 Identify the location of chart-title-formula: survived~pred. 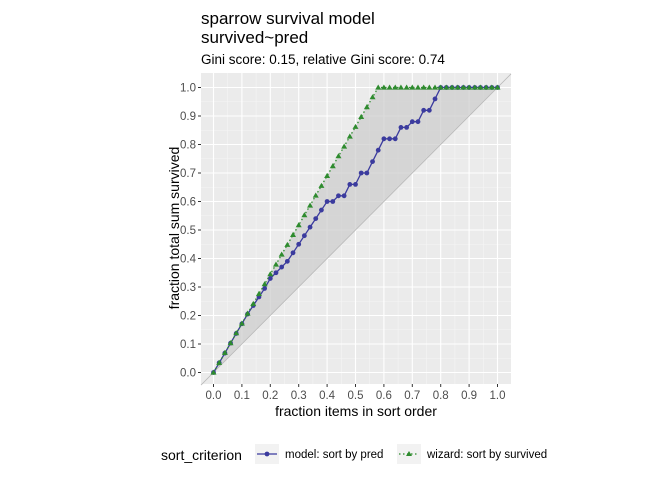
(254, 37).